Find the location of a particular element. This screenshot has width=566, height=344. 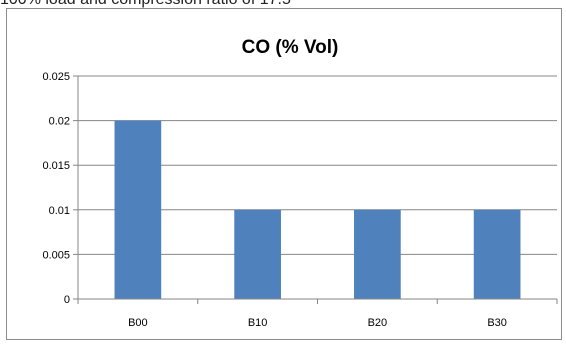

bar-b10 is located at coordinates (257, 254).